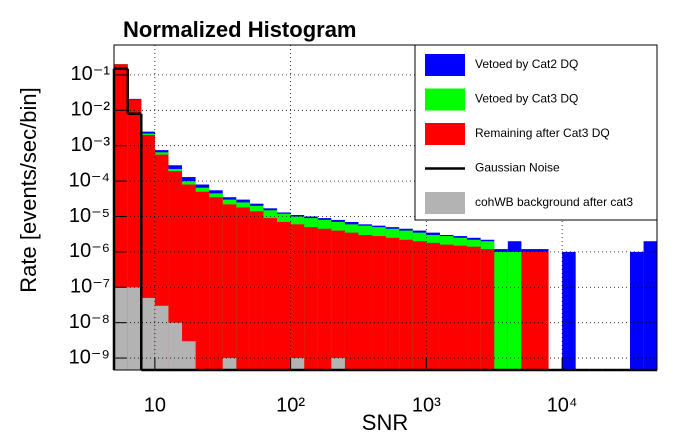  What do you see at coordinates (526, 64) in the screenshot?
I see `legend-label: Vetoed by Cat2 DQ` at bounding box center [526, 64].